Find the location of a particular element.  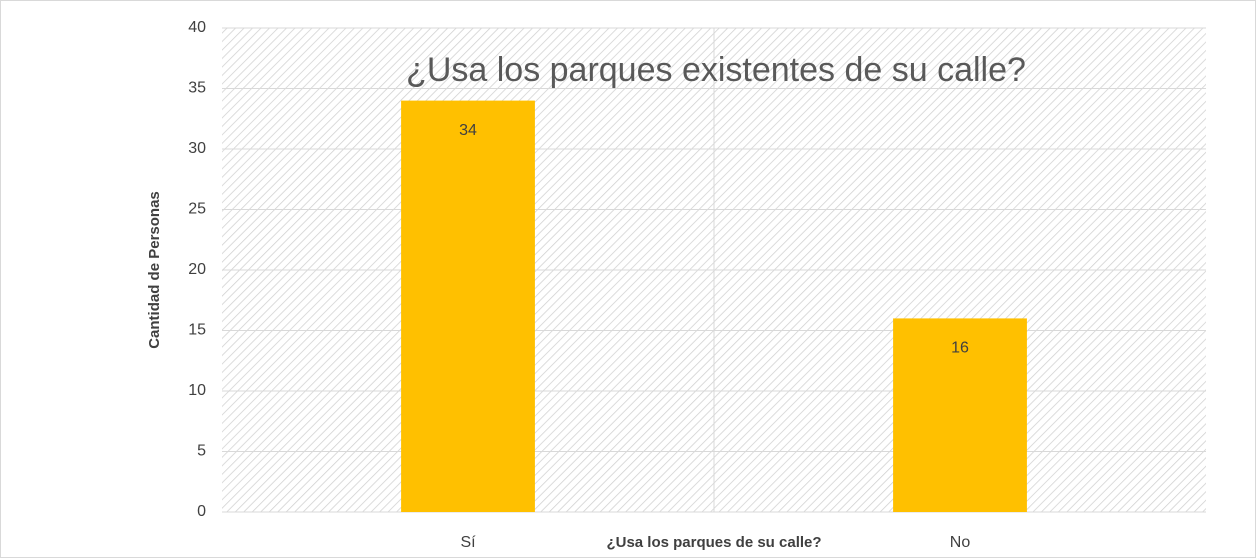

x-tick-label: No is located at coordinates (960, 542).